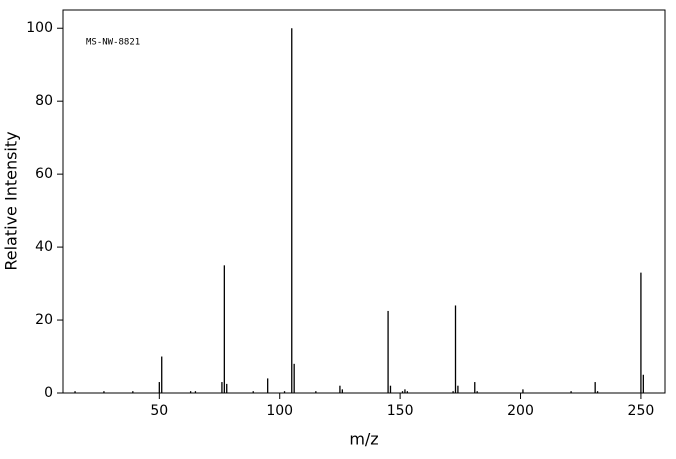 The height and width of the screenshot is (459, 676). What do you see at coordinates (363, 439) in the screenshot?
I see `x-axis-label: m/z` at bounding box center [363, 439].